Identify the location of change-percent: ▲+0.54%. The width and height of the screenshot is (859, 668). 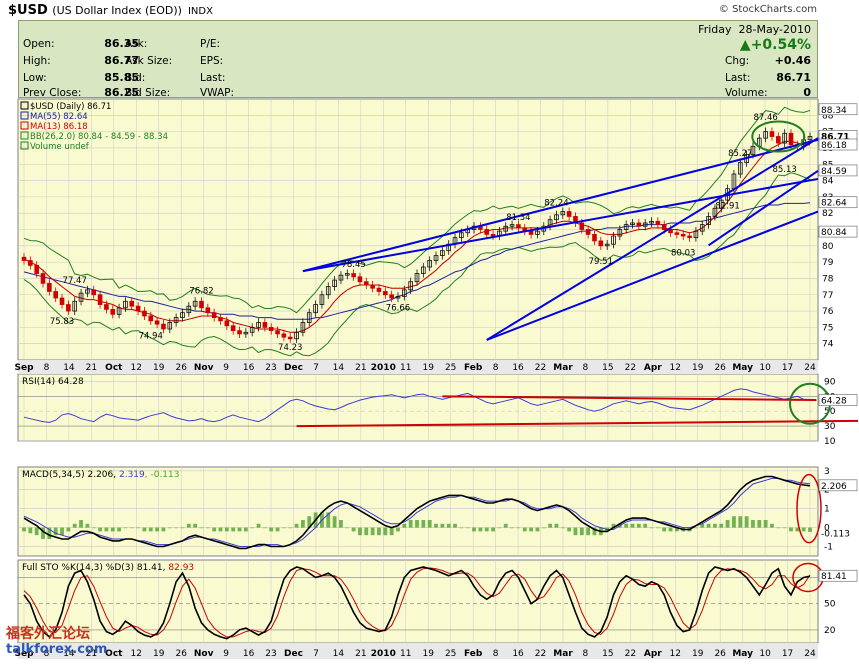
(775, 45).